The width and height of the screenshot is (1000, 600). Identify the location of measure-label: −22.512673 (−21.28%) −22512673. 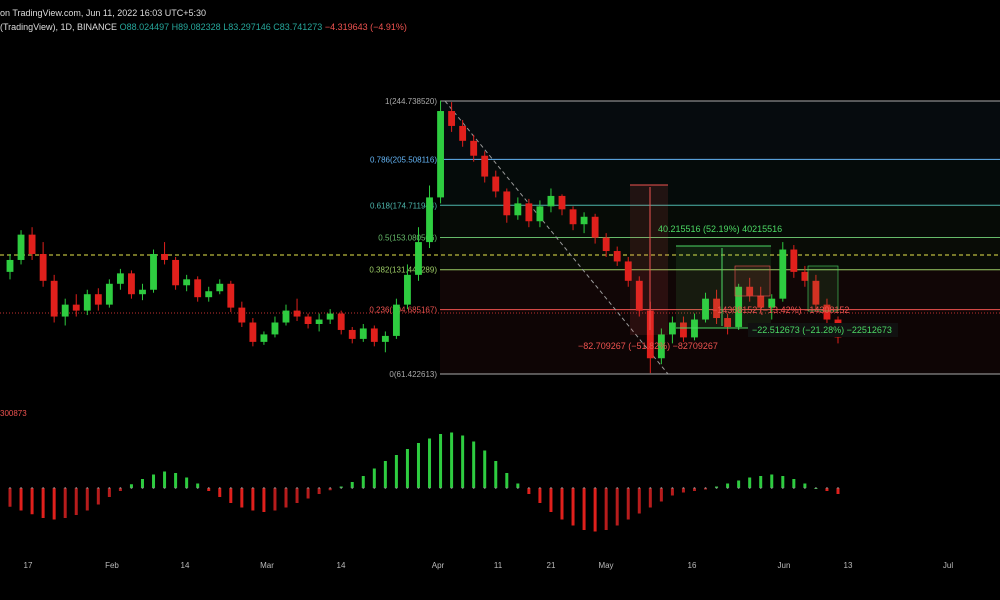
(822, 330).